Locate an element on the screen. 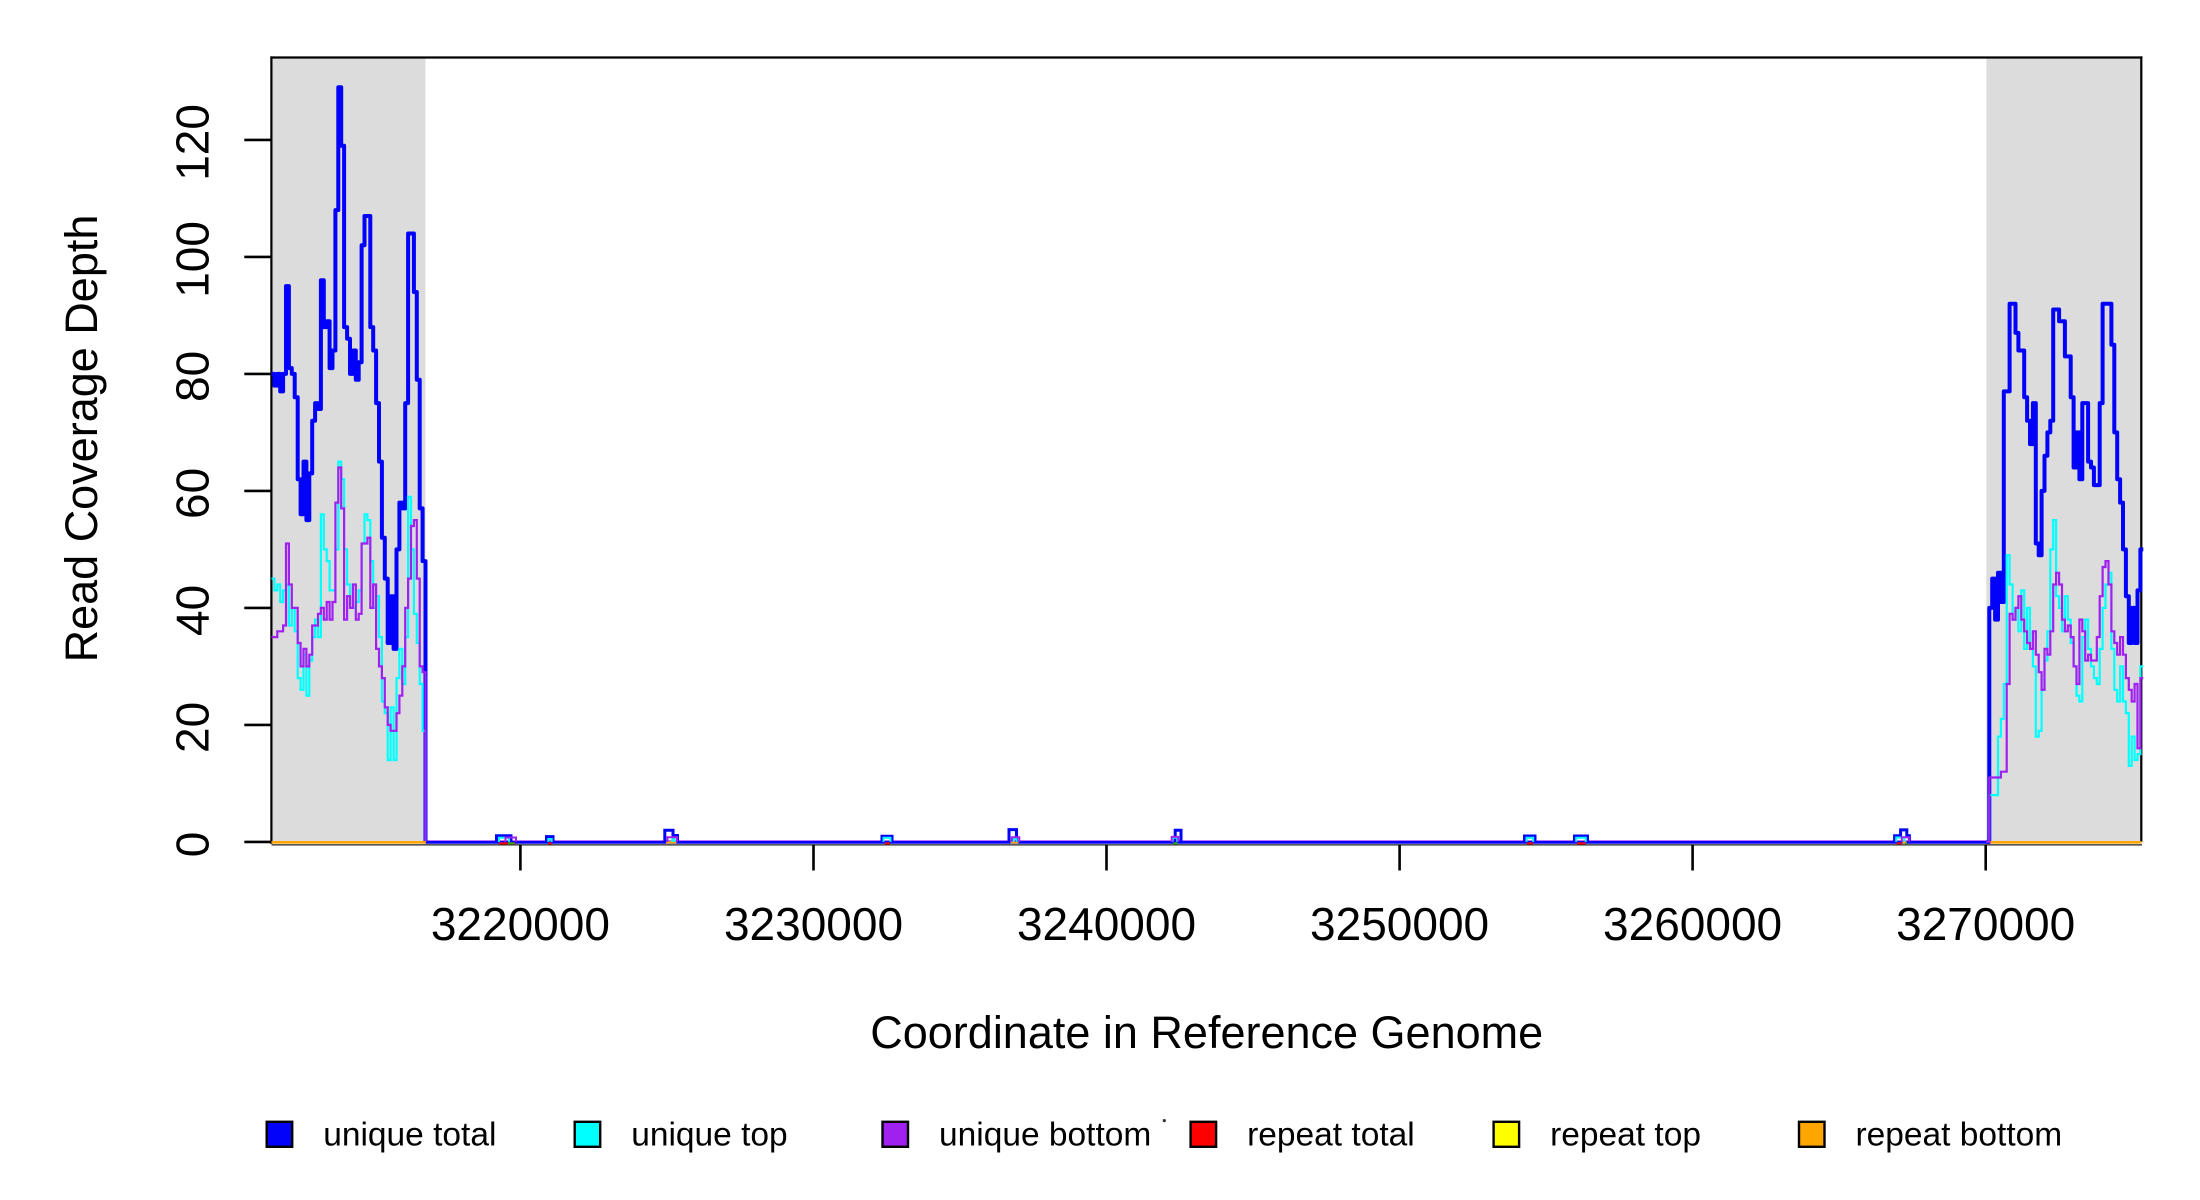  svg-text: 40 is located at coordinates (193, 610).